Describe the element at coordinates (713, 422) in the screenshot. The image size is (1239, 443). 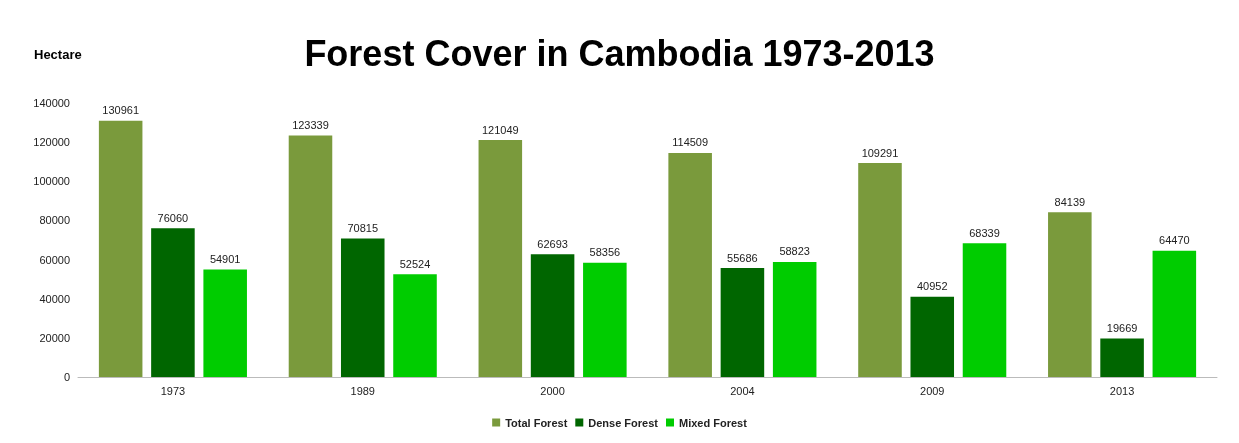
I see `legend-label: Mixed Forest` at that location.